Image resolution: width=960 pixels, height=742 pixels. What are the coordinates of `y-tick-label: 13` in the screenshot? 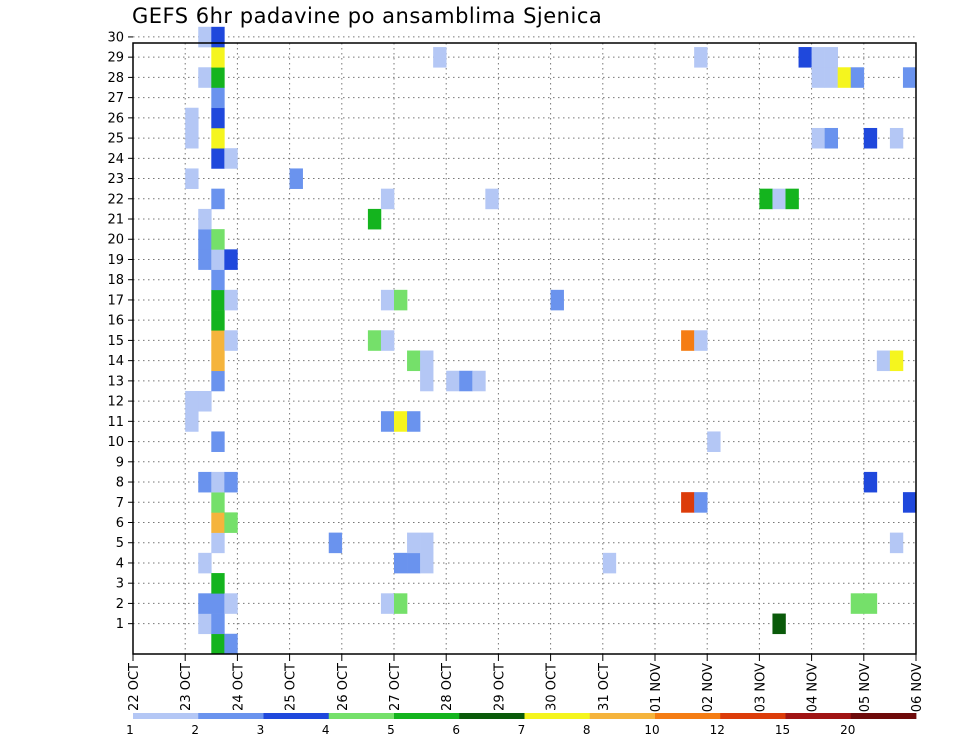 It's located at (115, 381).